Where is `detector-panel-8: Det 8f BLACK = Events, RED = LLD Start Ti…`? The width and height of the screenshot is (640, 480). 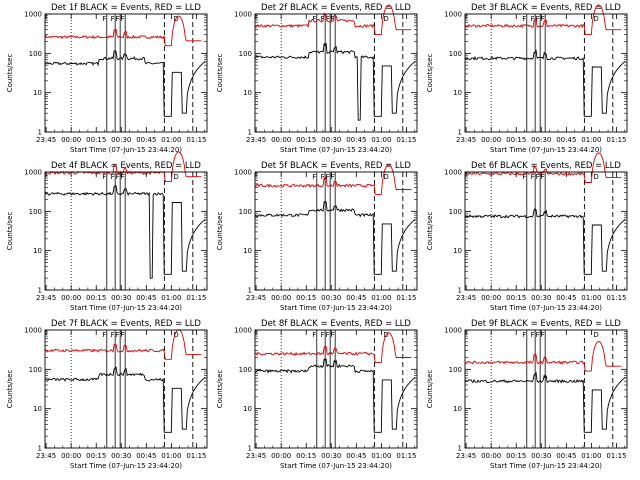 detector-panel-8: Det 8f BLACK = Events, RED = LLD Start Ti… is located at coordinates (317, 394).